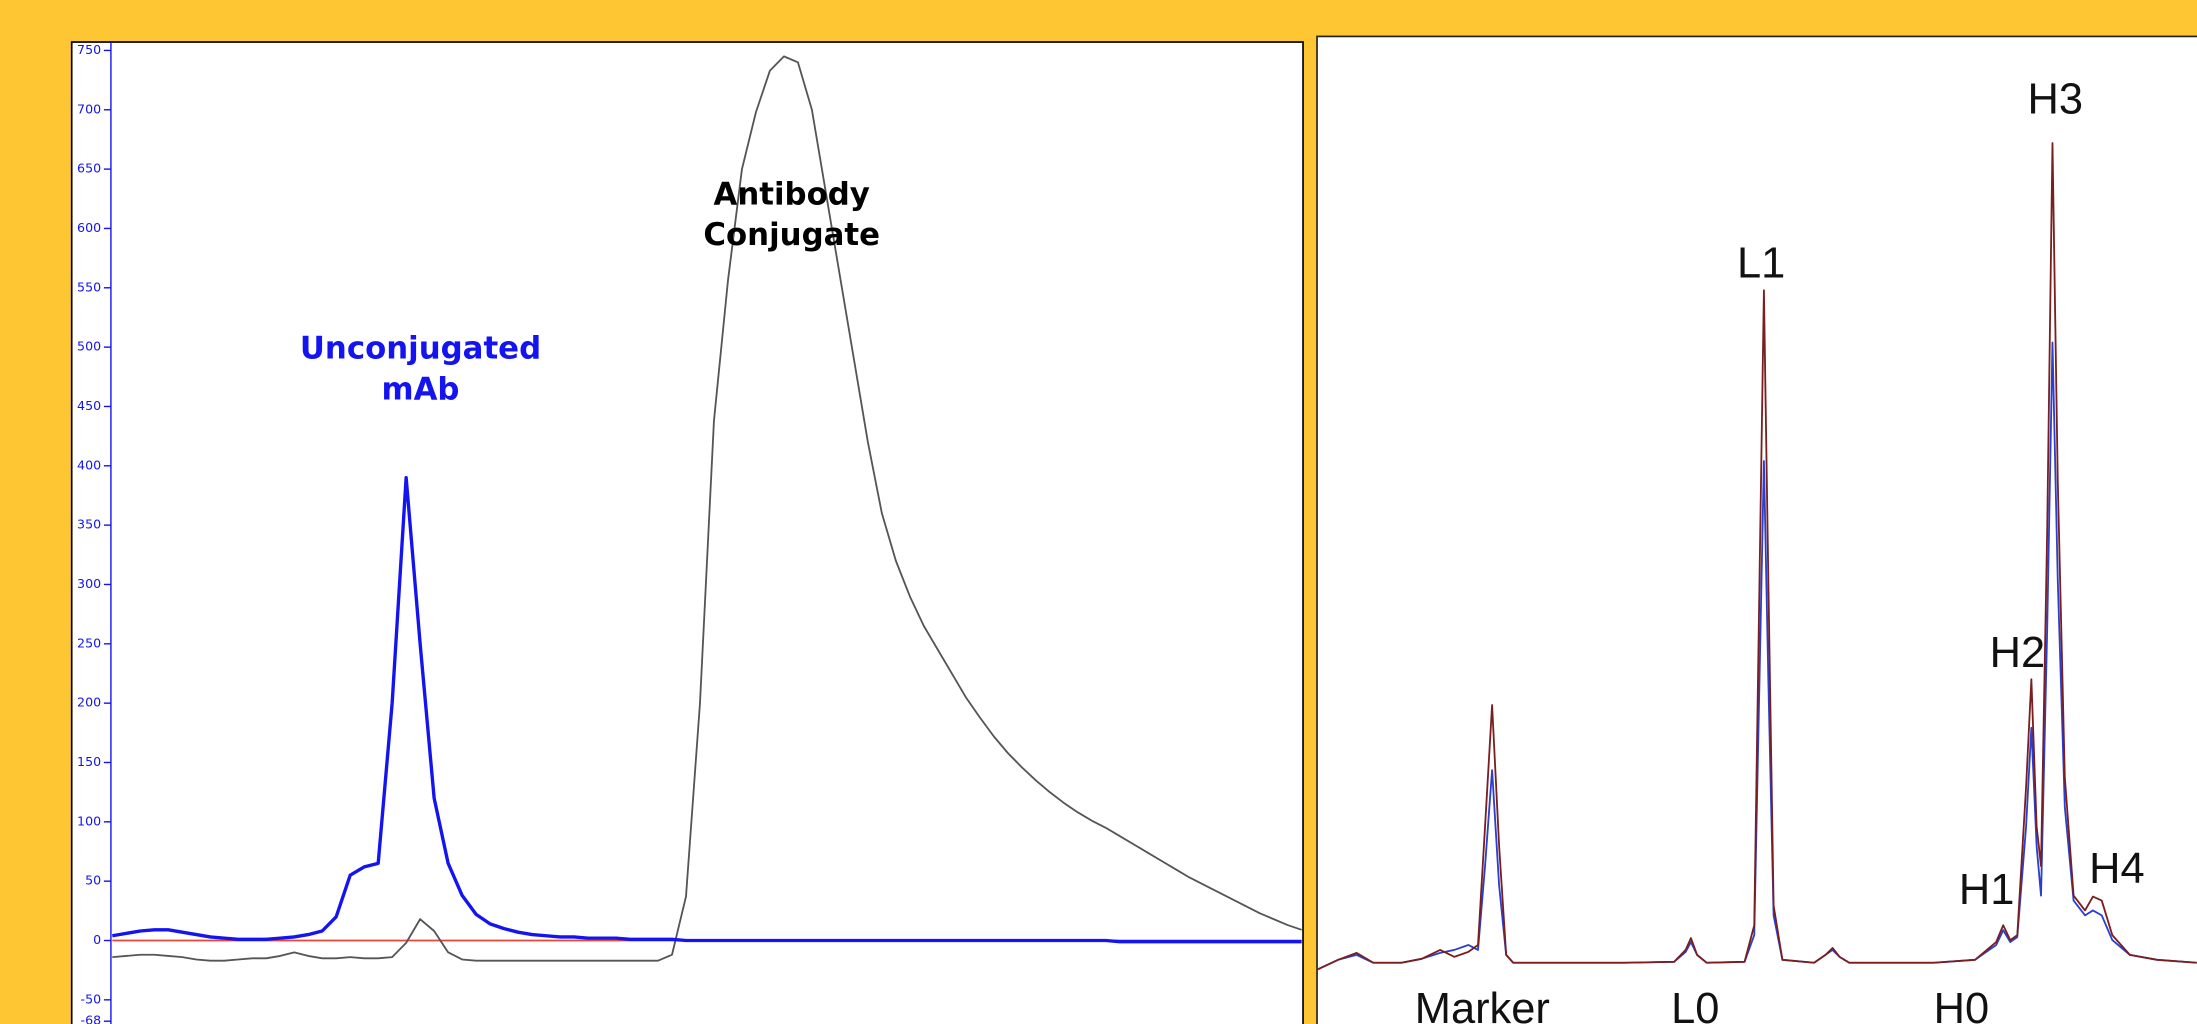 The height and width of the screenshot is (1024, 2197). I want to click on y-tick-label: 450, so click(89, 405).